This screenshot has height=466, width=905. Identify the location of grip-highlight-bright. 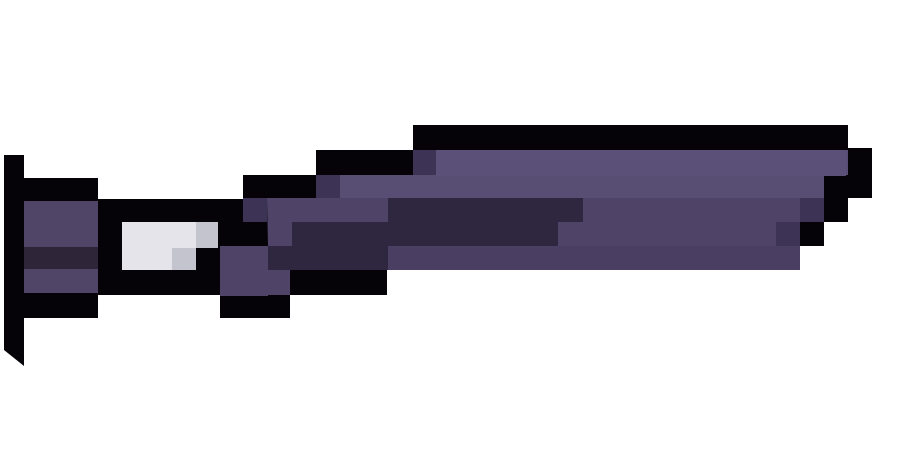
(159, 235).